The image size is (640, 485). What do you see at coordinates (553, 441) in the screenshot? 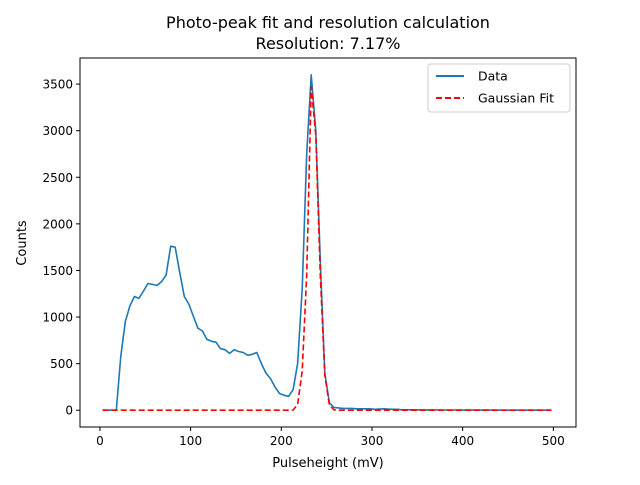
I see `x-tick-label: 500` at bounding box center [553, 441].